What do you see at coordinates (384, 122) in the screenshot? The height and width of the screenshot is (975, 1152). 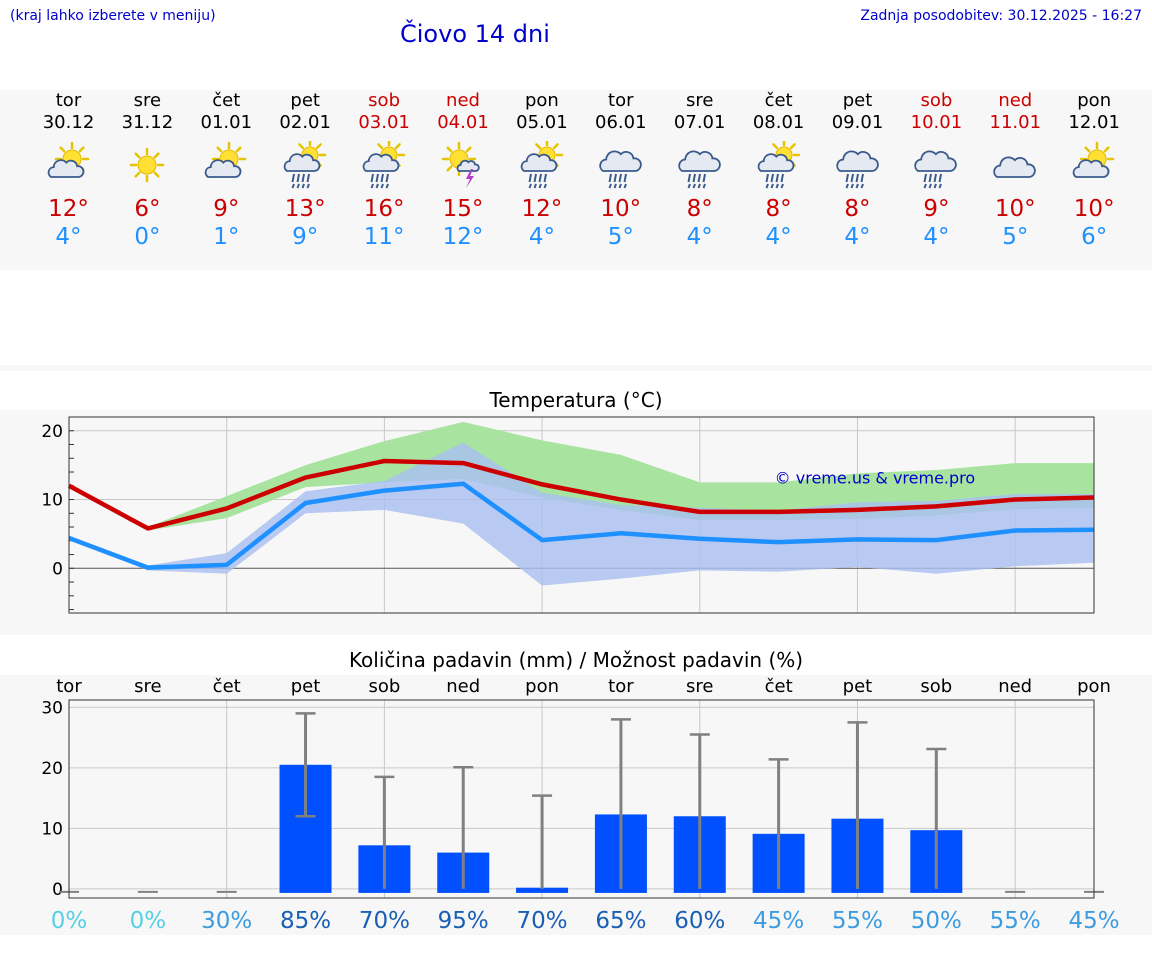 I see `day-date: 03.01` at bounding box center [384, 122].